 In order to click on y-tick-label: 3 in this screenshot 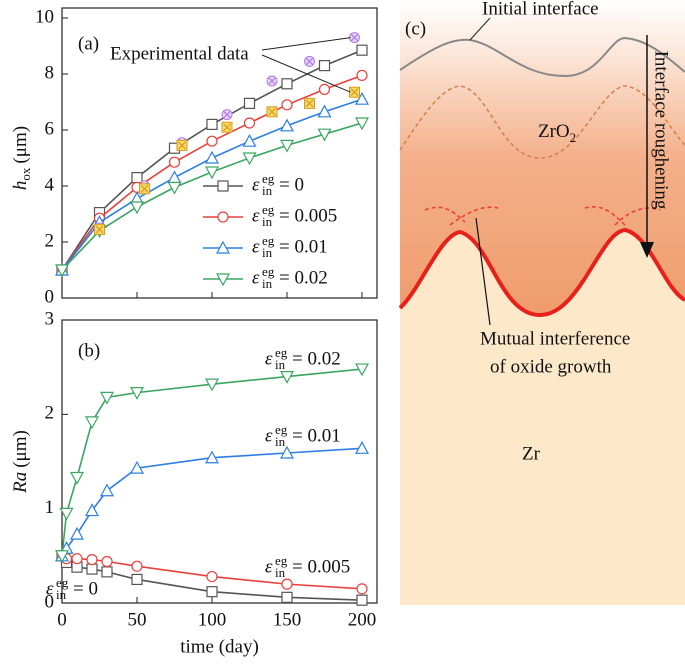, I will do `click(50, 318)`.